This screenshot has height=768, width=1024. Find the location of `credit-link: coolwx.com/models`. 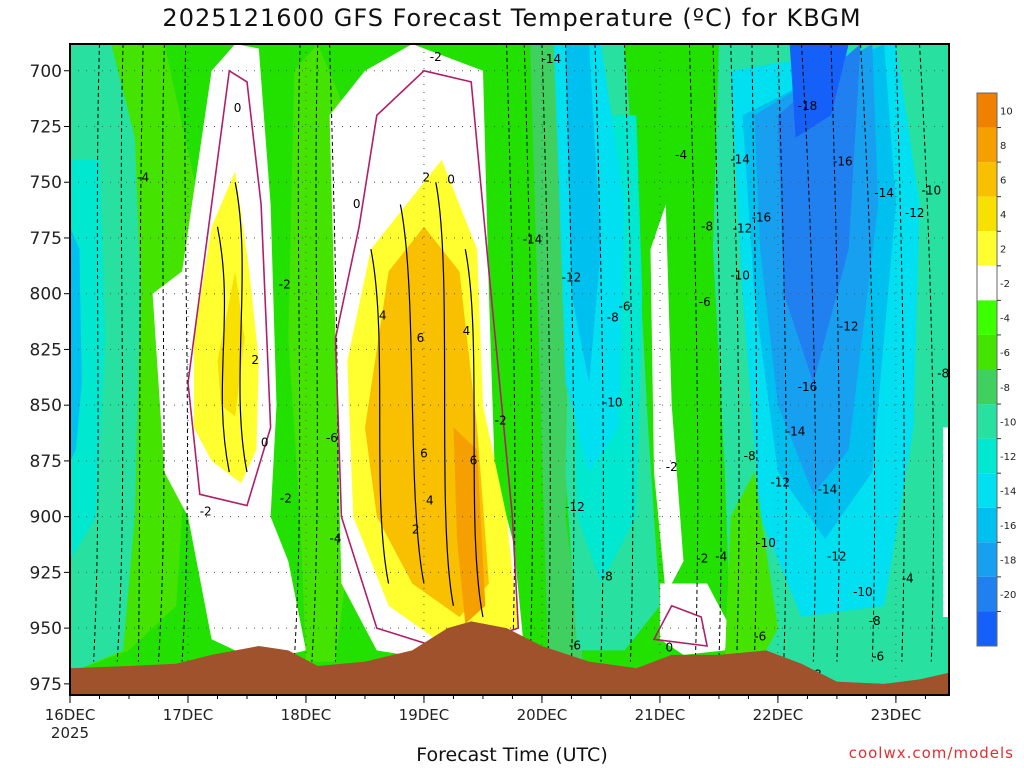

credit-link: coolwx.com/models is located at coordinates (931, 753).